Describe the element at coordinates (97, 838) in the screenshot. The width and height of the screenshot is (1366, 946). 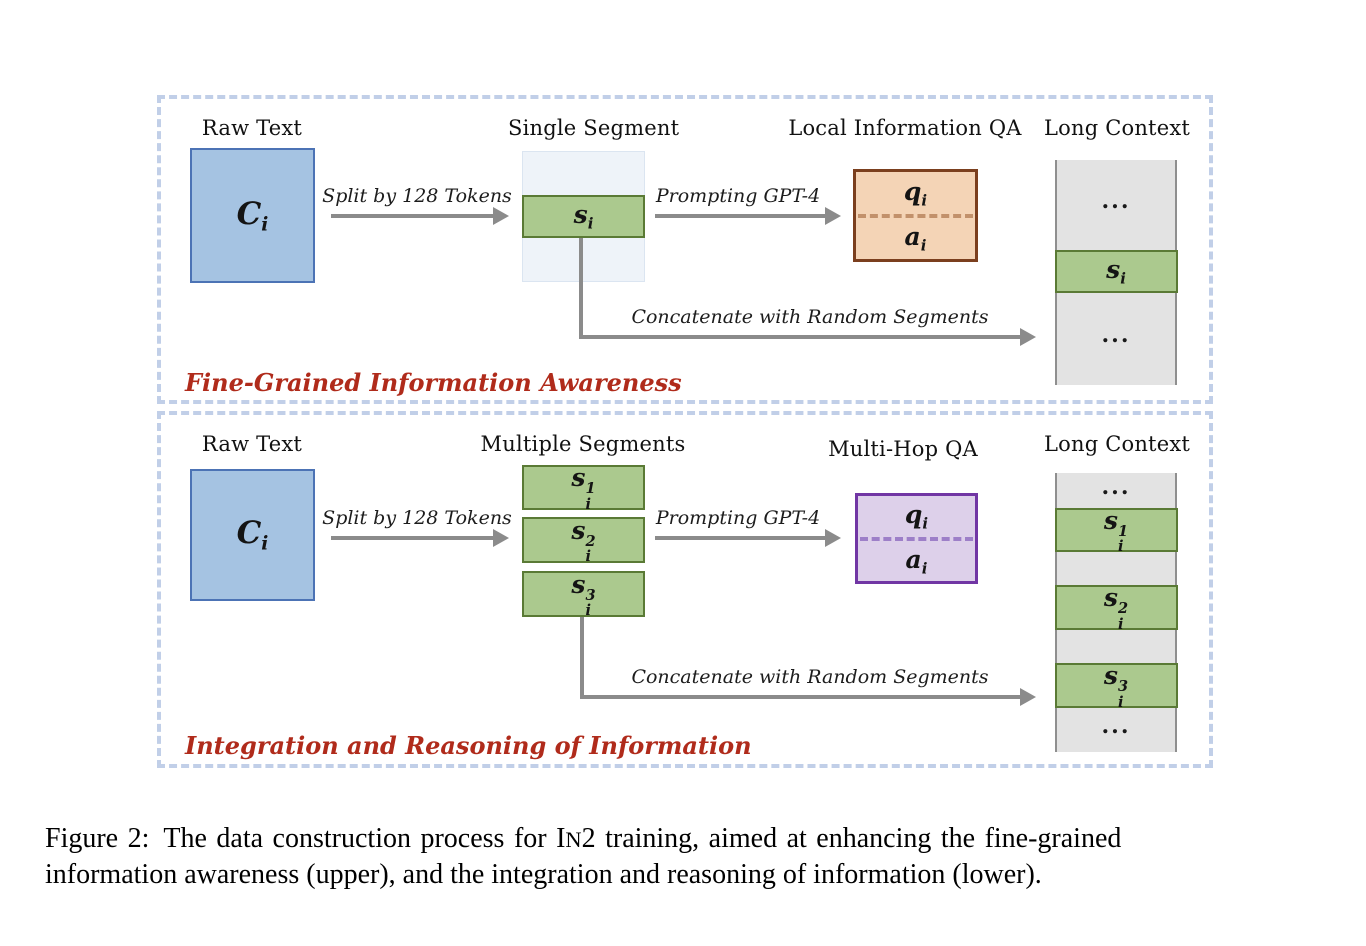
I see `caption-figure-label: Figure 2:` at that location.